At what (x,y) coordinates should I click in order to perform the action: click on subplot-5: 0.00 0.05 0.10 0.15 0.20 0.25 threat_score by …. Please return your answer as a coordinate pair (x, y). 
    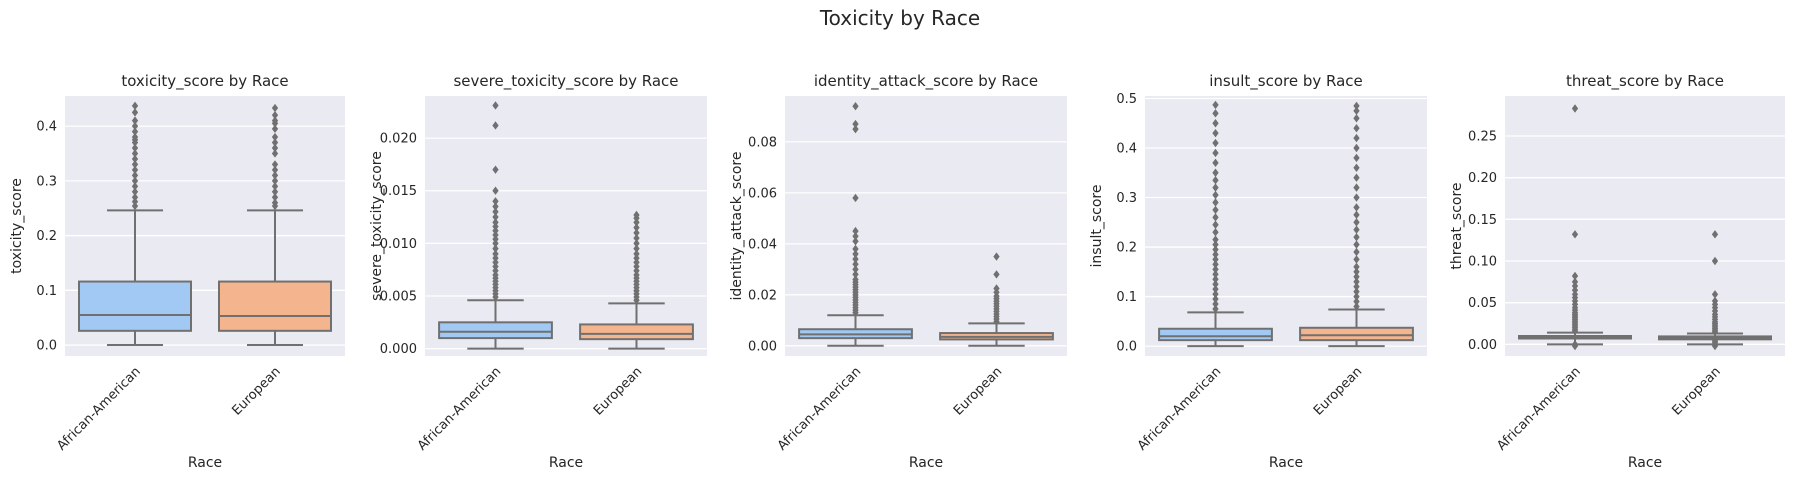
    Looking at the image, I should click on (1617, 271).